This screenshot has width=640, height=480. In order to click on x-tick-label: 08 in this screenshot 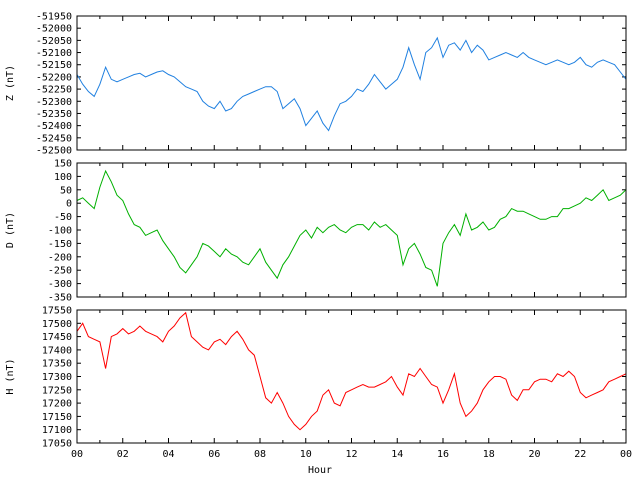, I will do `click(260, 454)`.